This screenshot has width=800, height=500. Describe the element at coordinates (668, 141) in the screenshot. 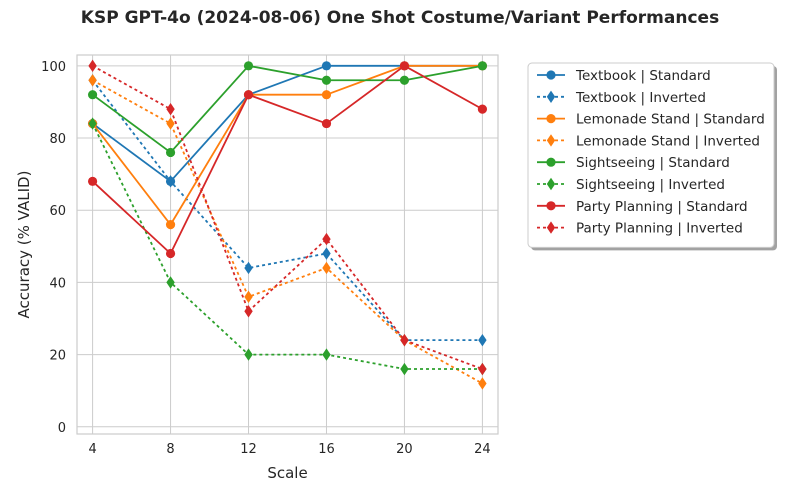

I see `legend-label: Lemonade Stand | Inverted` at that location.